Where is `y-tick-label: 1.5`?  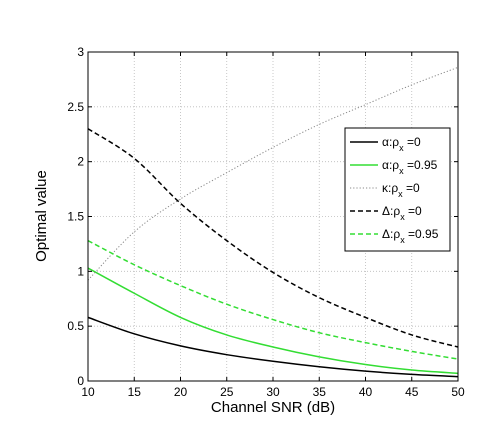
y-tick-label: 1.5 is located at coordinates (75, 217).